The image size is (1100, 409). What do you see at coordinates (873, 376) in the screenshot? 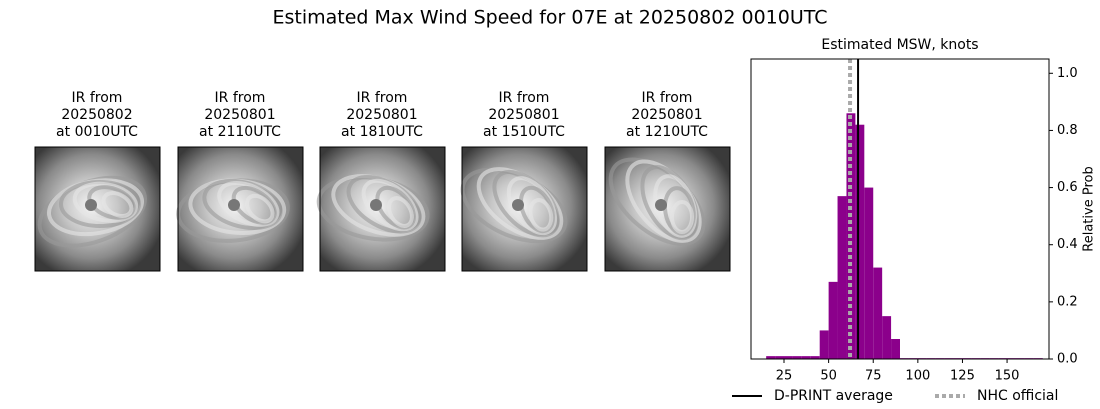
I see `x-tick-label: 75` at bounding box center [873, 376].